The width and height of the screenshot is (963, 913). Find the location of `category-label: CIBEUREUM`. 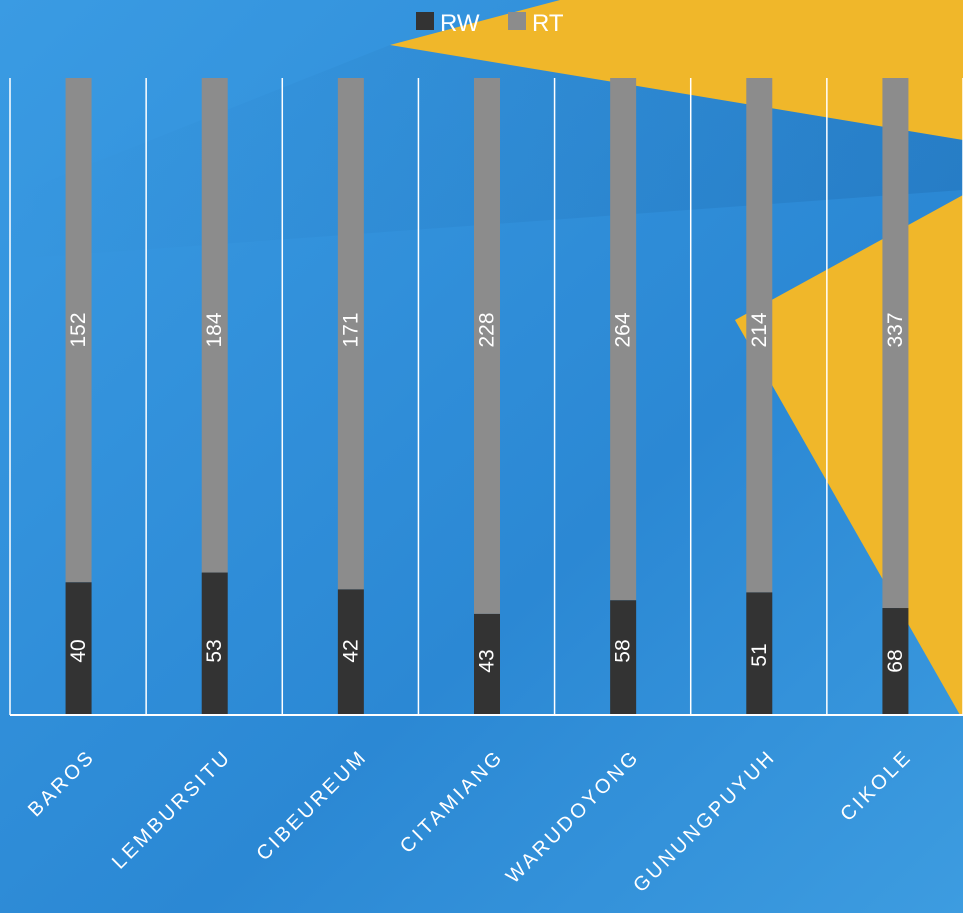

category-label: CIBEUREUM is located at coordinates (312, 806).